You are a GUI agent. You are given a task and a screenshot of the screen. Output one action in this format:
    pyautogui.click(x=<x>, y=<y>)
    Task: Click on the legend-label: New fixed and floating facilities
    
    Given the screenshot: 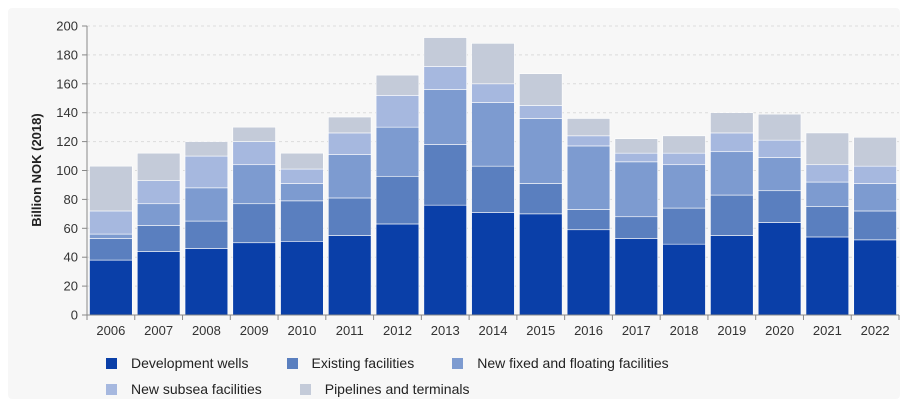 What is the action you would take?
    pyautogui.click(x=573, y=363)
    